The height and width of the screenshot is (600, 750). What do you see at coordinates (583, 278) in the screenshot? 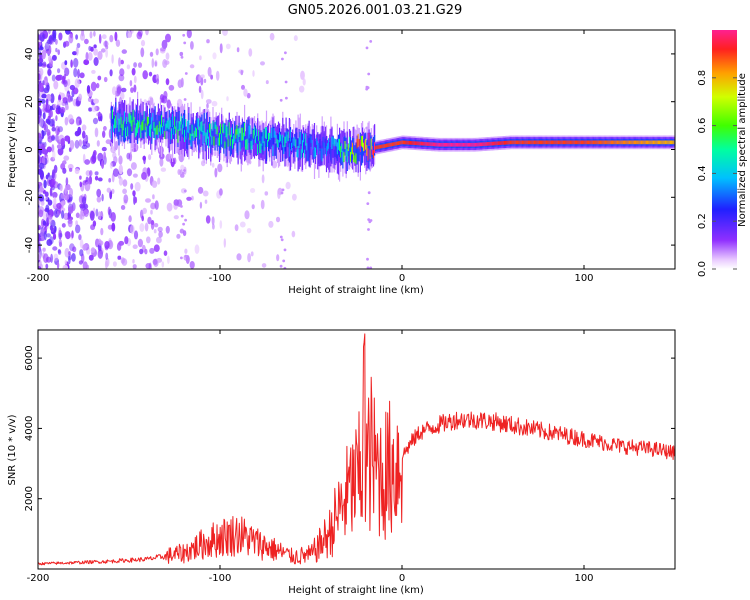
I see `spectrogram-x-tick-label: 100` at bounding box center [583, 278].